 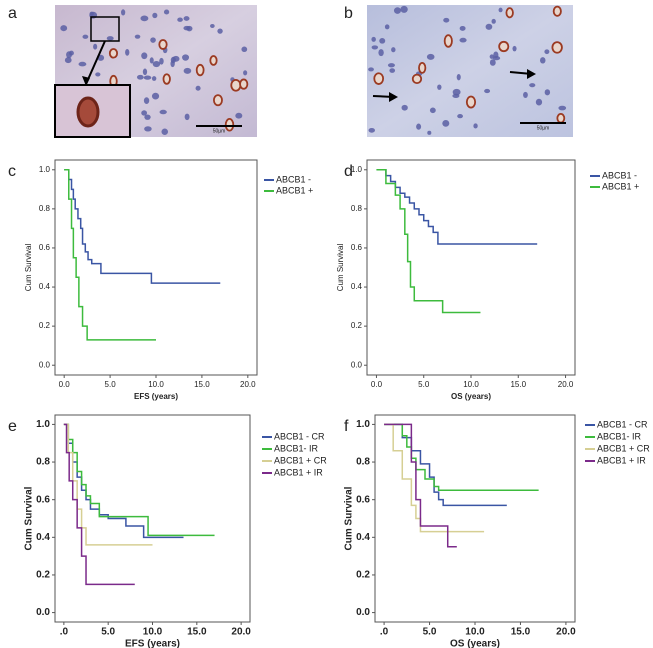 What do you see at coordinates (45, 208) in the screenshot?
I see `y-tick-label: 0.8` at bounding box center [45, 208].